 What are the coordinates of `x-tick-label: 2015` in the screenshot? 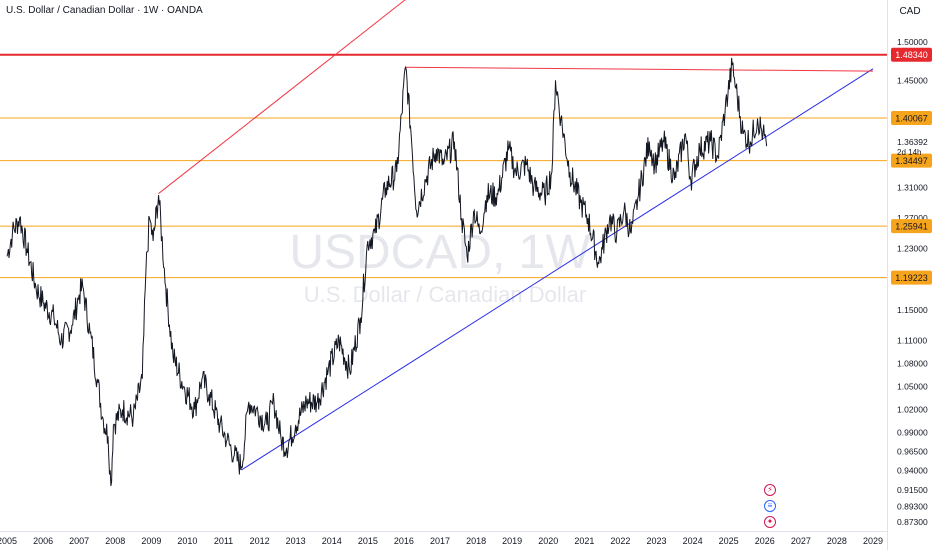 It's located at (368, 541).